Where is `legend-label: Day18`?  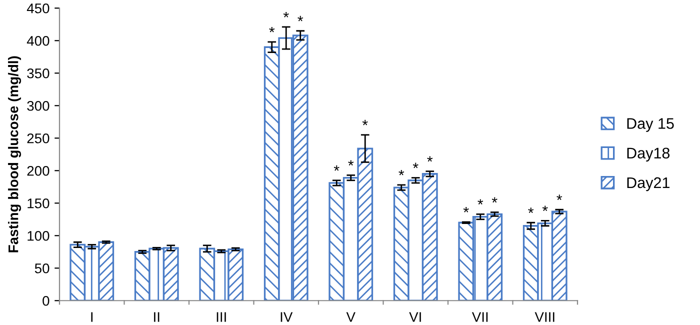 legend-label: Day18 is located at coordinates (648, 155).